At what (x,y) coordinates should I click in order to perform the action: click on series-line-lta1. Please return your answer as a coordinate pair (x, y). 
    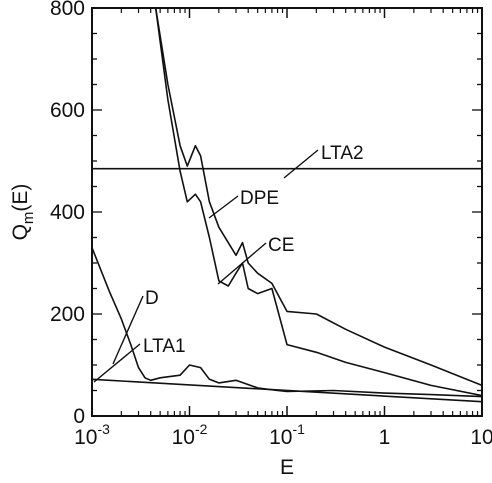
    Looking at the image, I should click on (287, 390).